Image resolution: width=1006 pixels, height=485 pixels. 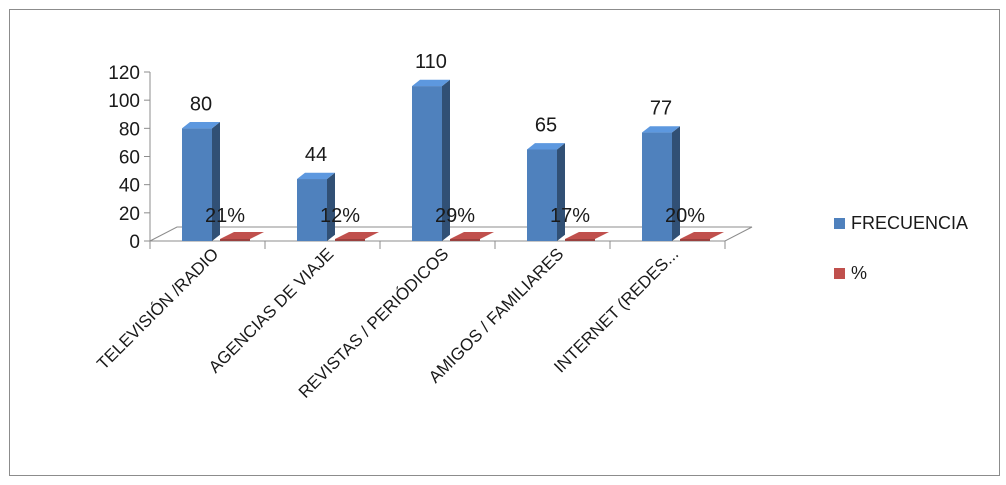 What do you see at coordinates (124, 101) in the screenshot?
I see `y-tick-label: 100` at bounding box center [124, 101].